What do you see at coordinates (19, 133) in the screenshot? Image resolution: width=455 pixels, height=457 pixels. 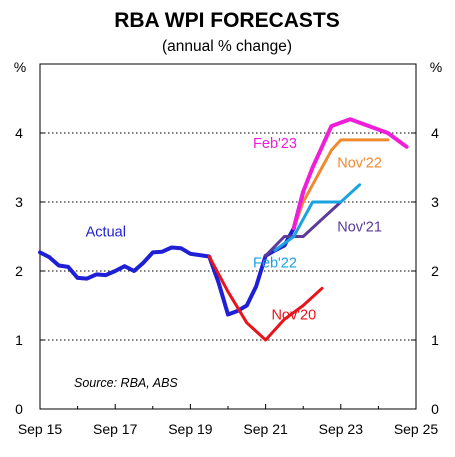 I see `y-tick-label-left: 4` at bounding box center [19, 133].